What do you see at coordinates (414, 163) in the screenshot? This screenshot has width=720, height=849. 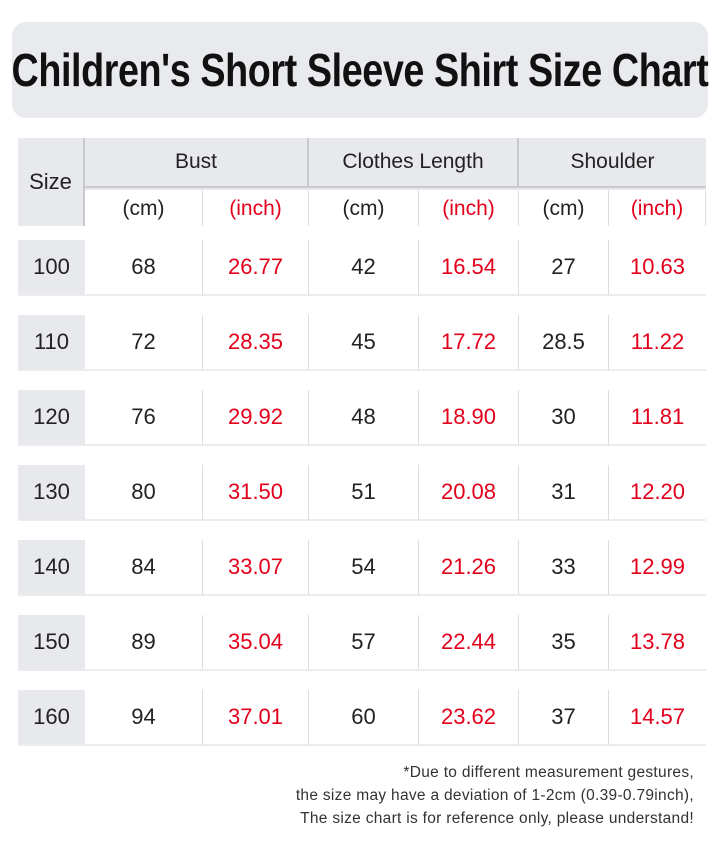 I see `group-header: Clothes Length` at bounding box center [414, 163].